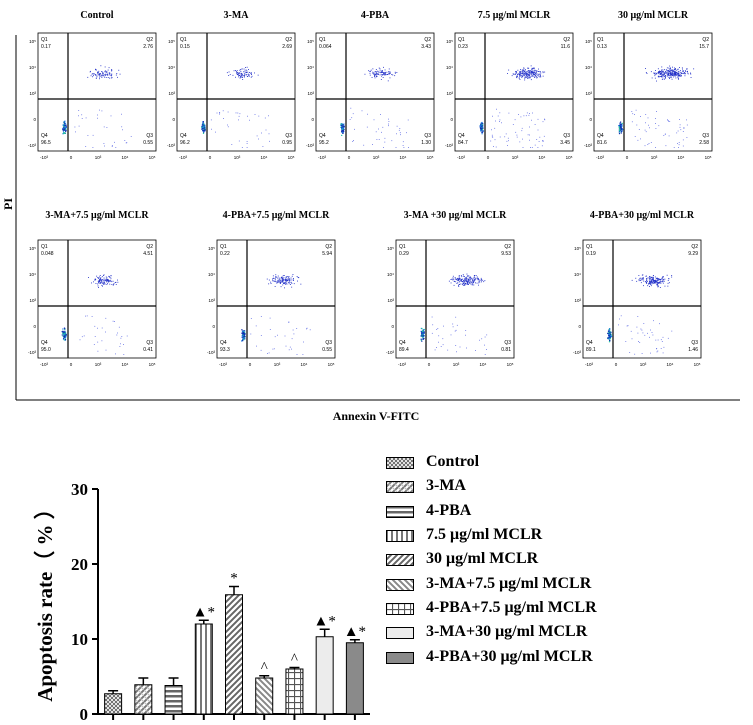  I want to click on quadrant-value: 0.23, so click(463, 47).